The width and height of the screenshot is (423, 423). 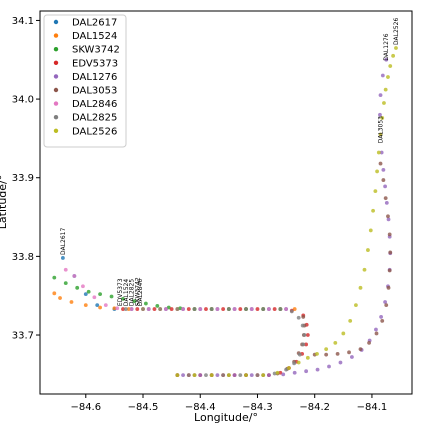 I want to click on legend-label: DAL2846, so click(x=94, y=104).